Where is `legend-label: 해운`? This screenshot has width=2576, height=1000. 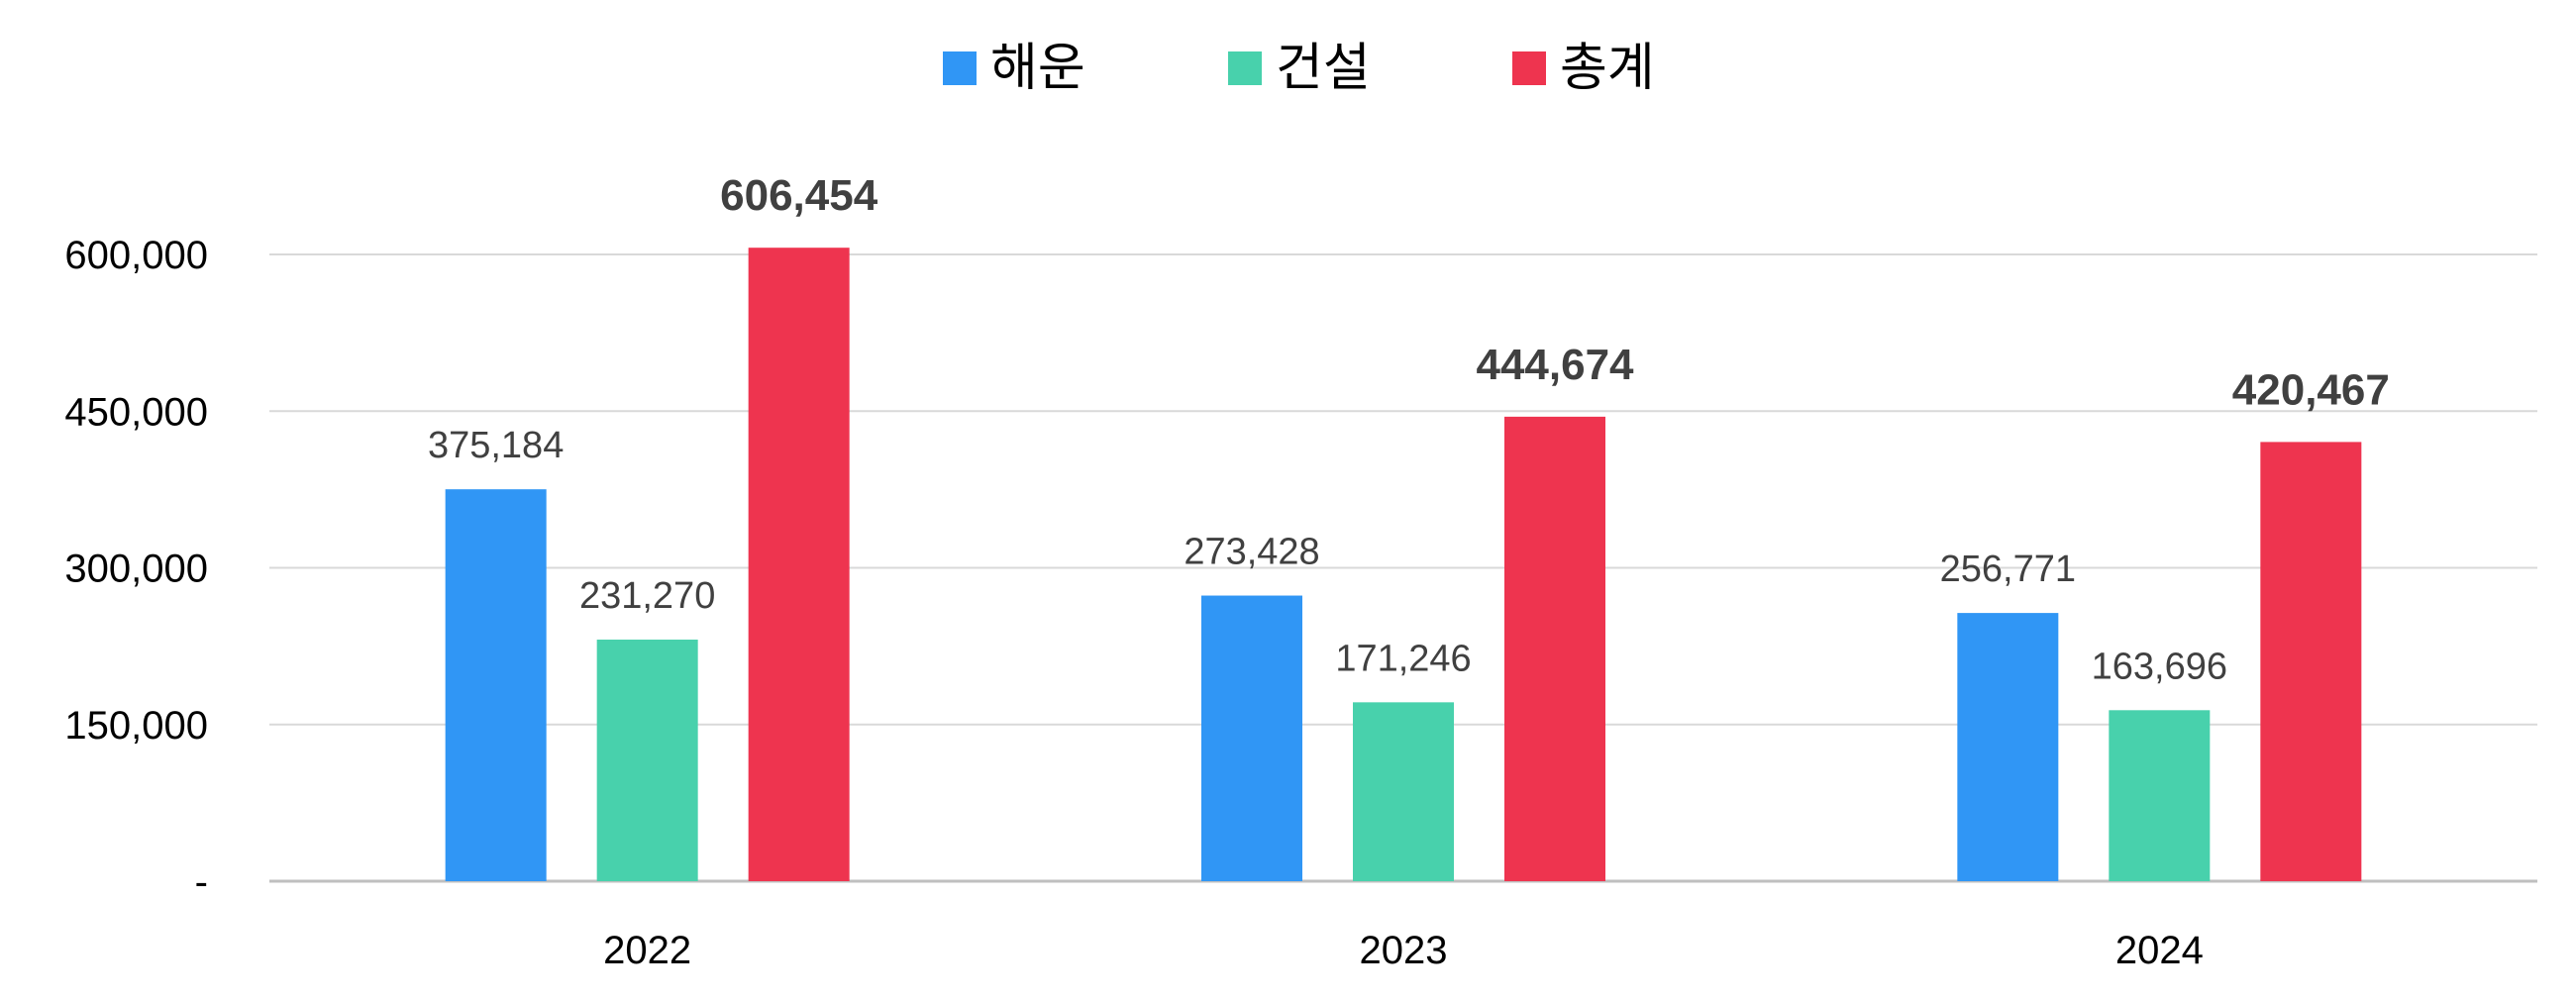 legend-label: 해운 is located at coordinates (1037, 68).